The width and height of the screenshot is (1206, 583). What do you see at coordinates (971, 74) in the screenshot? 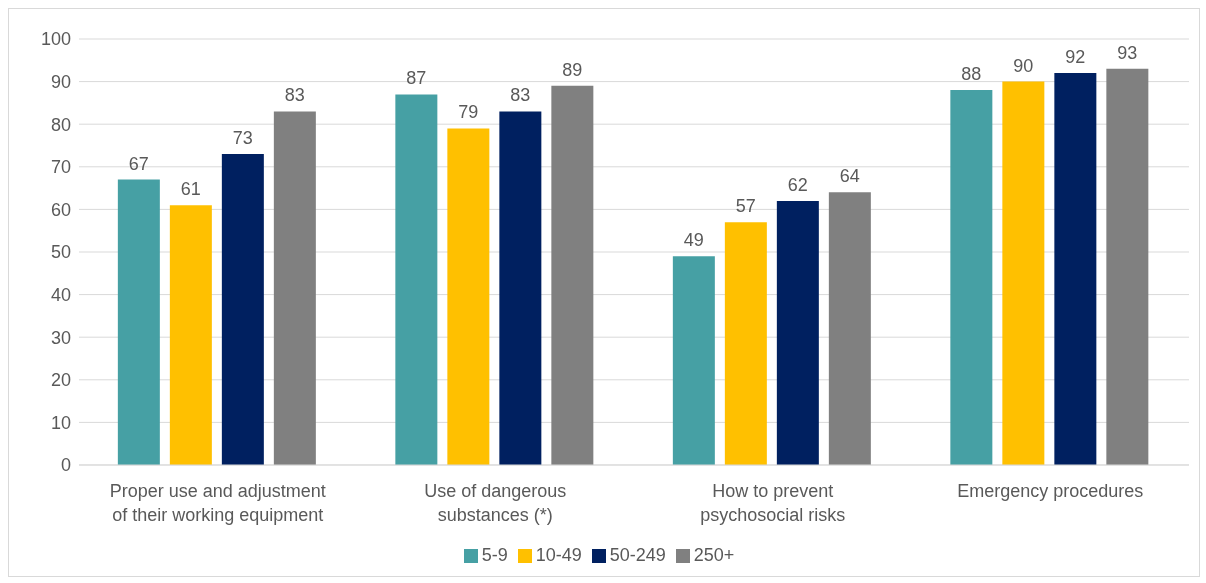
I see `data-label: 88` at bounding box center [971, 74].